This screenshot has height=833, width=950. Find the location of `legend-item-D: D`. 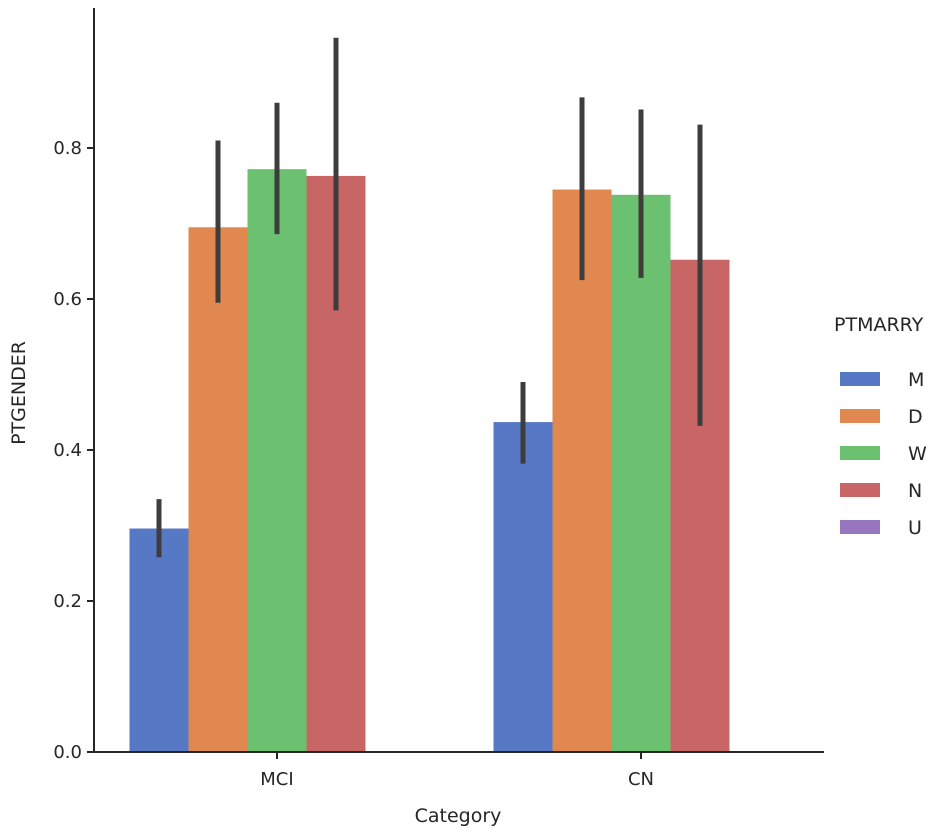

legend-item-D: D is located at coordinates (881, 417).